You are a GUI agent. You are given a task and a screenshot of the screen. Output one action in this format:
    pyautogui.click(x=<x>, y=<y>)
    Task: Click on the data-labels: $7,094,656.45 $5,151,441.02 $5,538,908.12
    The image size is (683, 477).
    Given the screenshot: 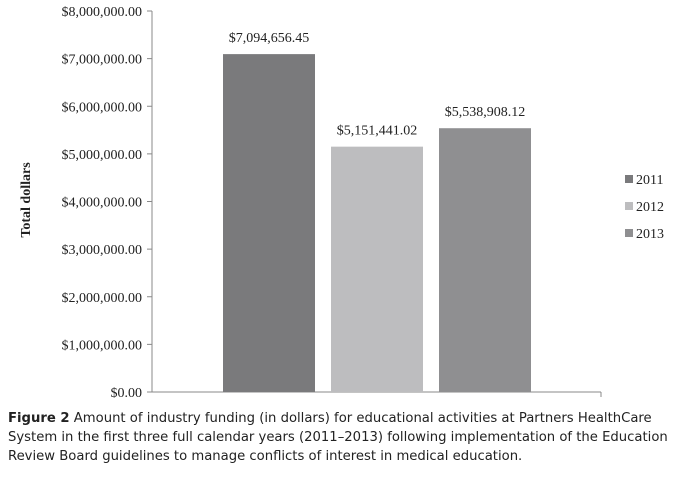 What is the action you would take?
    pyautogui.click(x=377, y=85)
    